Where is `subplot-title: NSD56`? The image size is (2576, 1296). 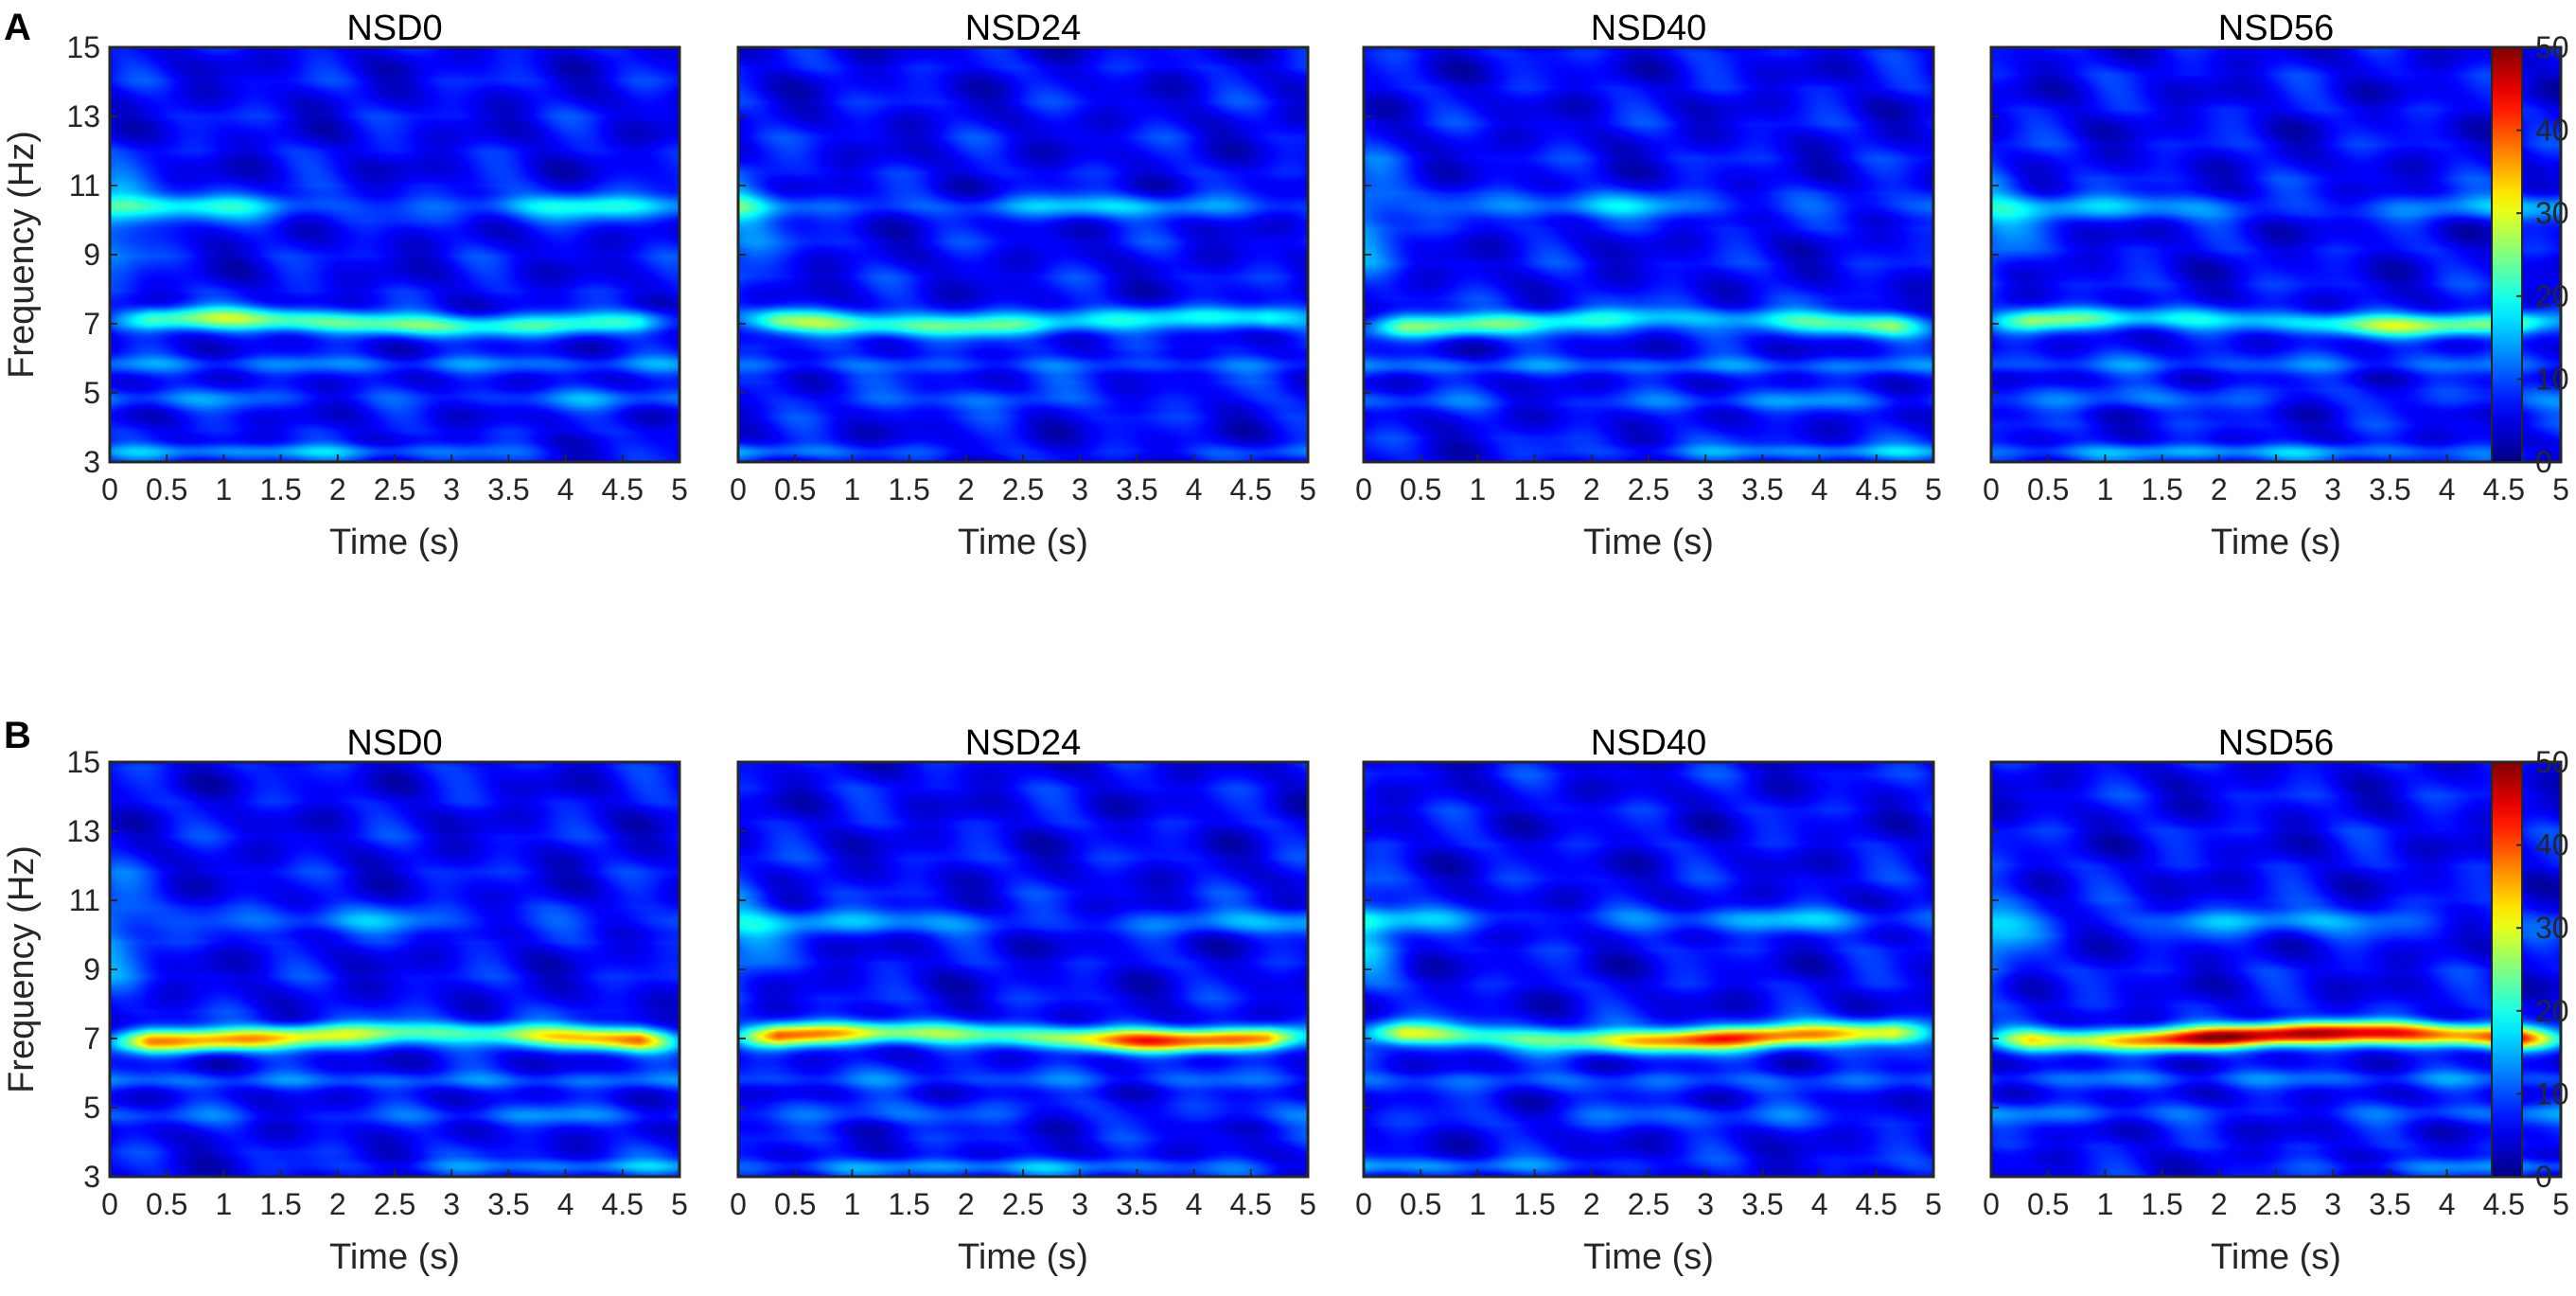
subplot-title: NSD56 is located at coordinates (2276, 743).